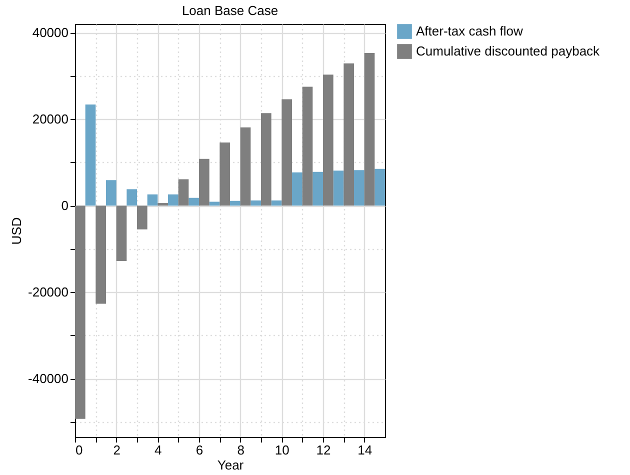  What do you see at coordinates (16, 231) in the screenshot?
I see `y-axis-title: USD` at bounding box center [16, 231].